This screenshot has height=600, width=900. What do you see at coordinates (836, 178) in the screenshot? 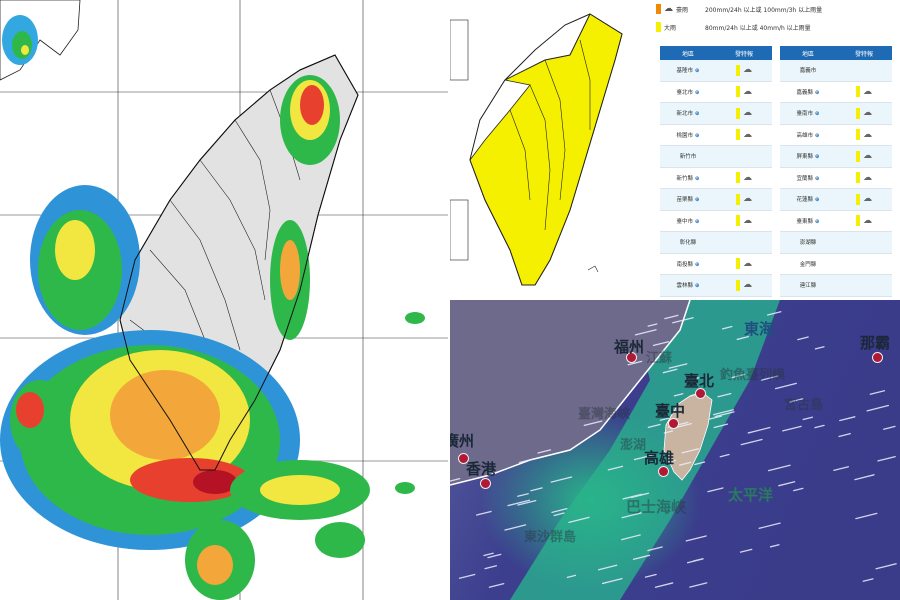
I see `table-row: 宜蘭縣 ⊕ ☁` at bounding box center [836, 178].